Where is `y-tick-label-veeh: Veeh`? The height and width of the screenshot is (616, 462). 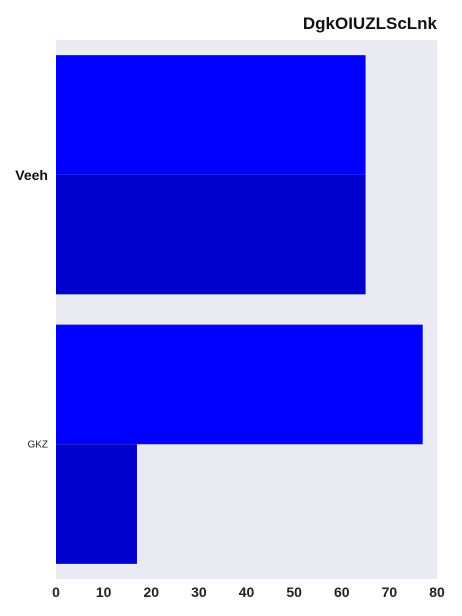 y-tick-label-veeh: Veeh is located at coordinates (31, 175).